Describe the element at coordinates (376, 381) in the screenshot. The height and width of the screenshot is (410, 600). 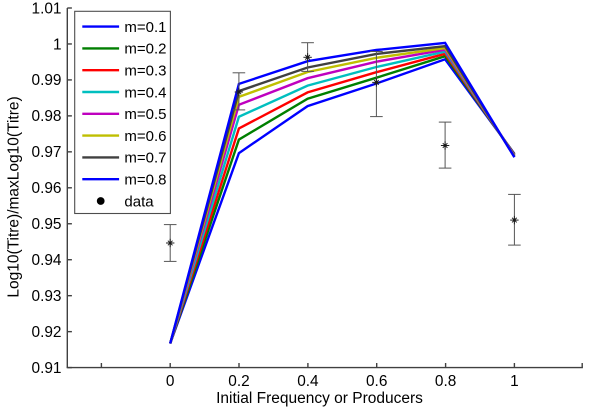
I see `svg-text: 0.6` at that location.